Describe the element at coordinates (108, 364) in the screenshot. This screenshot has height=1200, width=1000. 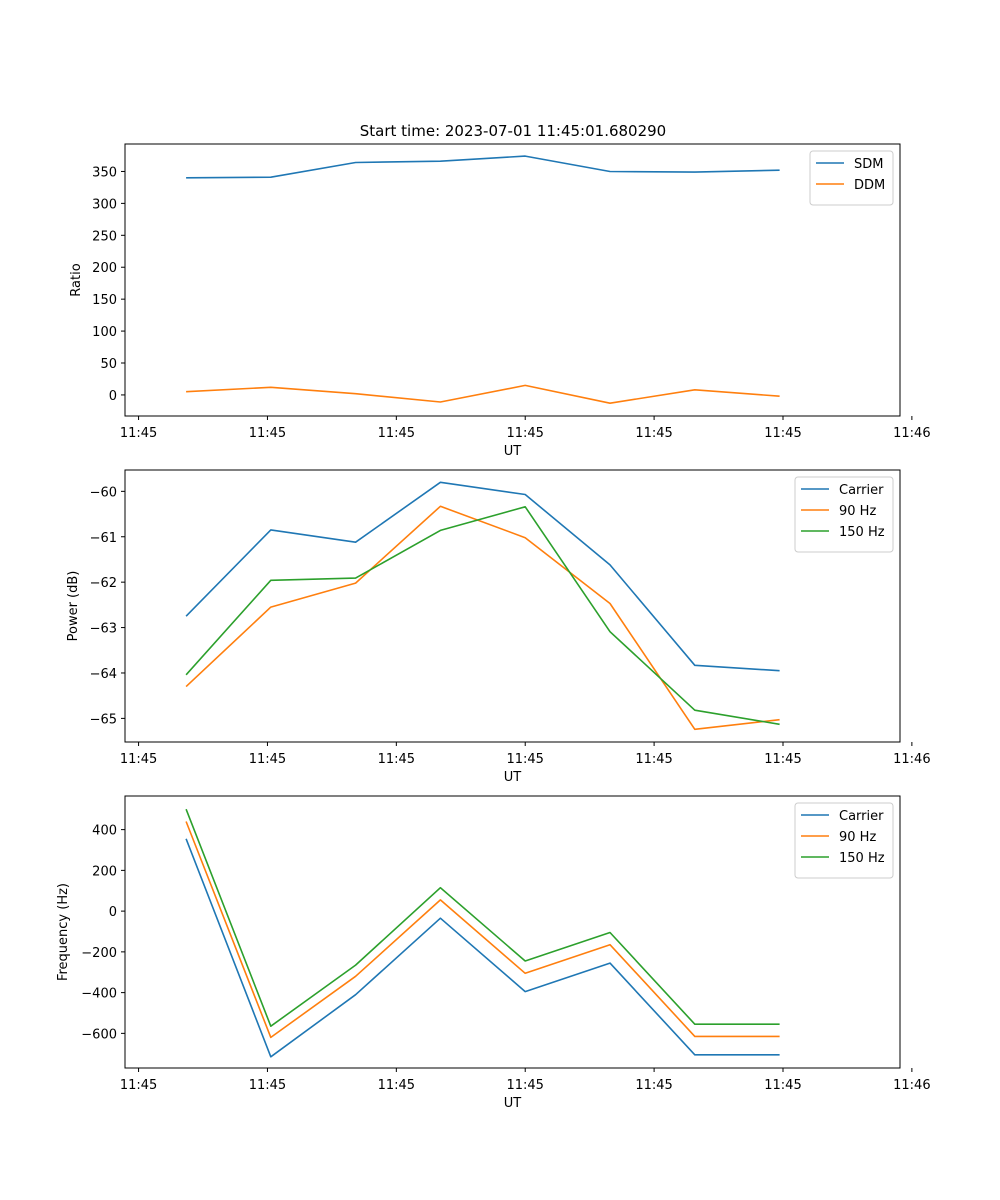
I see `y-tick-label: 50` at that location.